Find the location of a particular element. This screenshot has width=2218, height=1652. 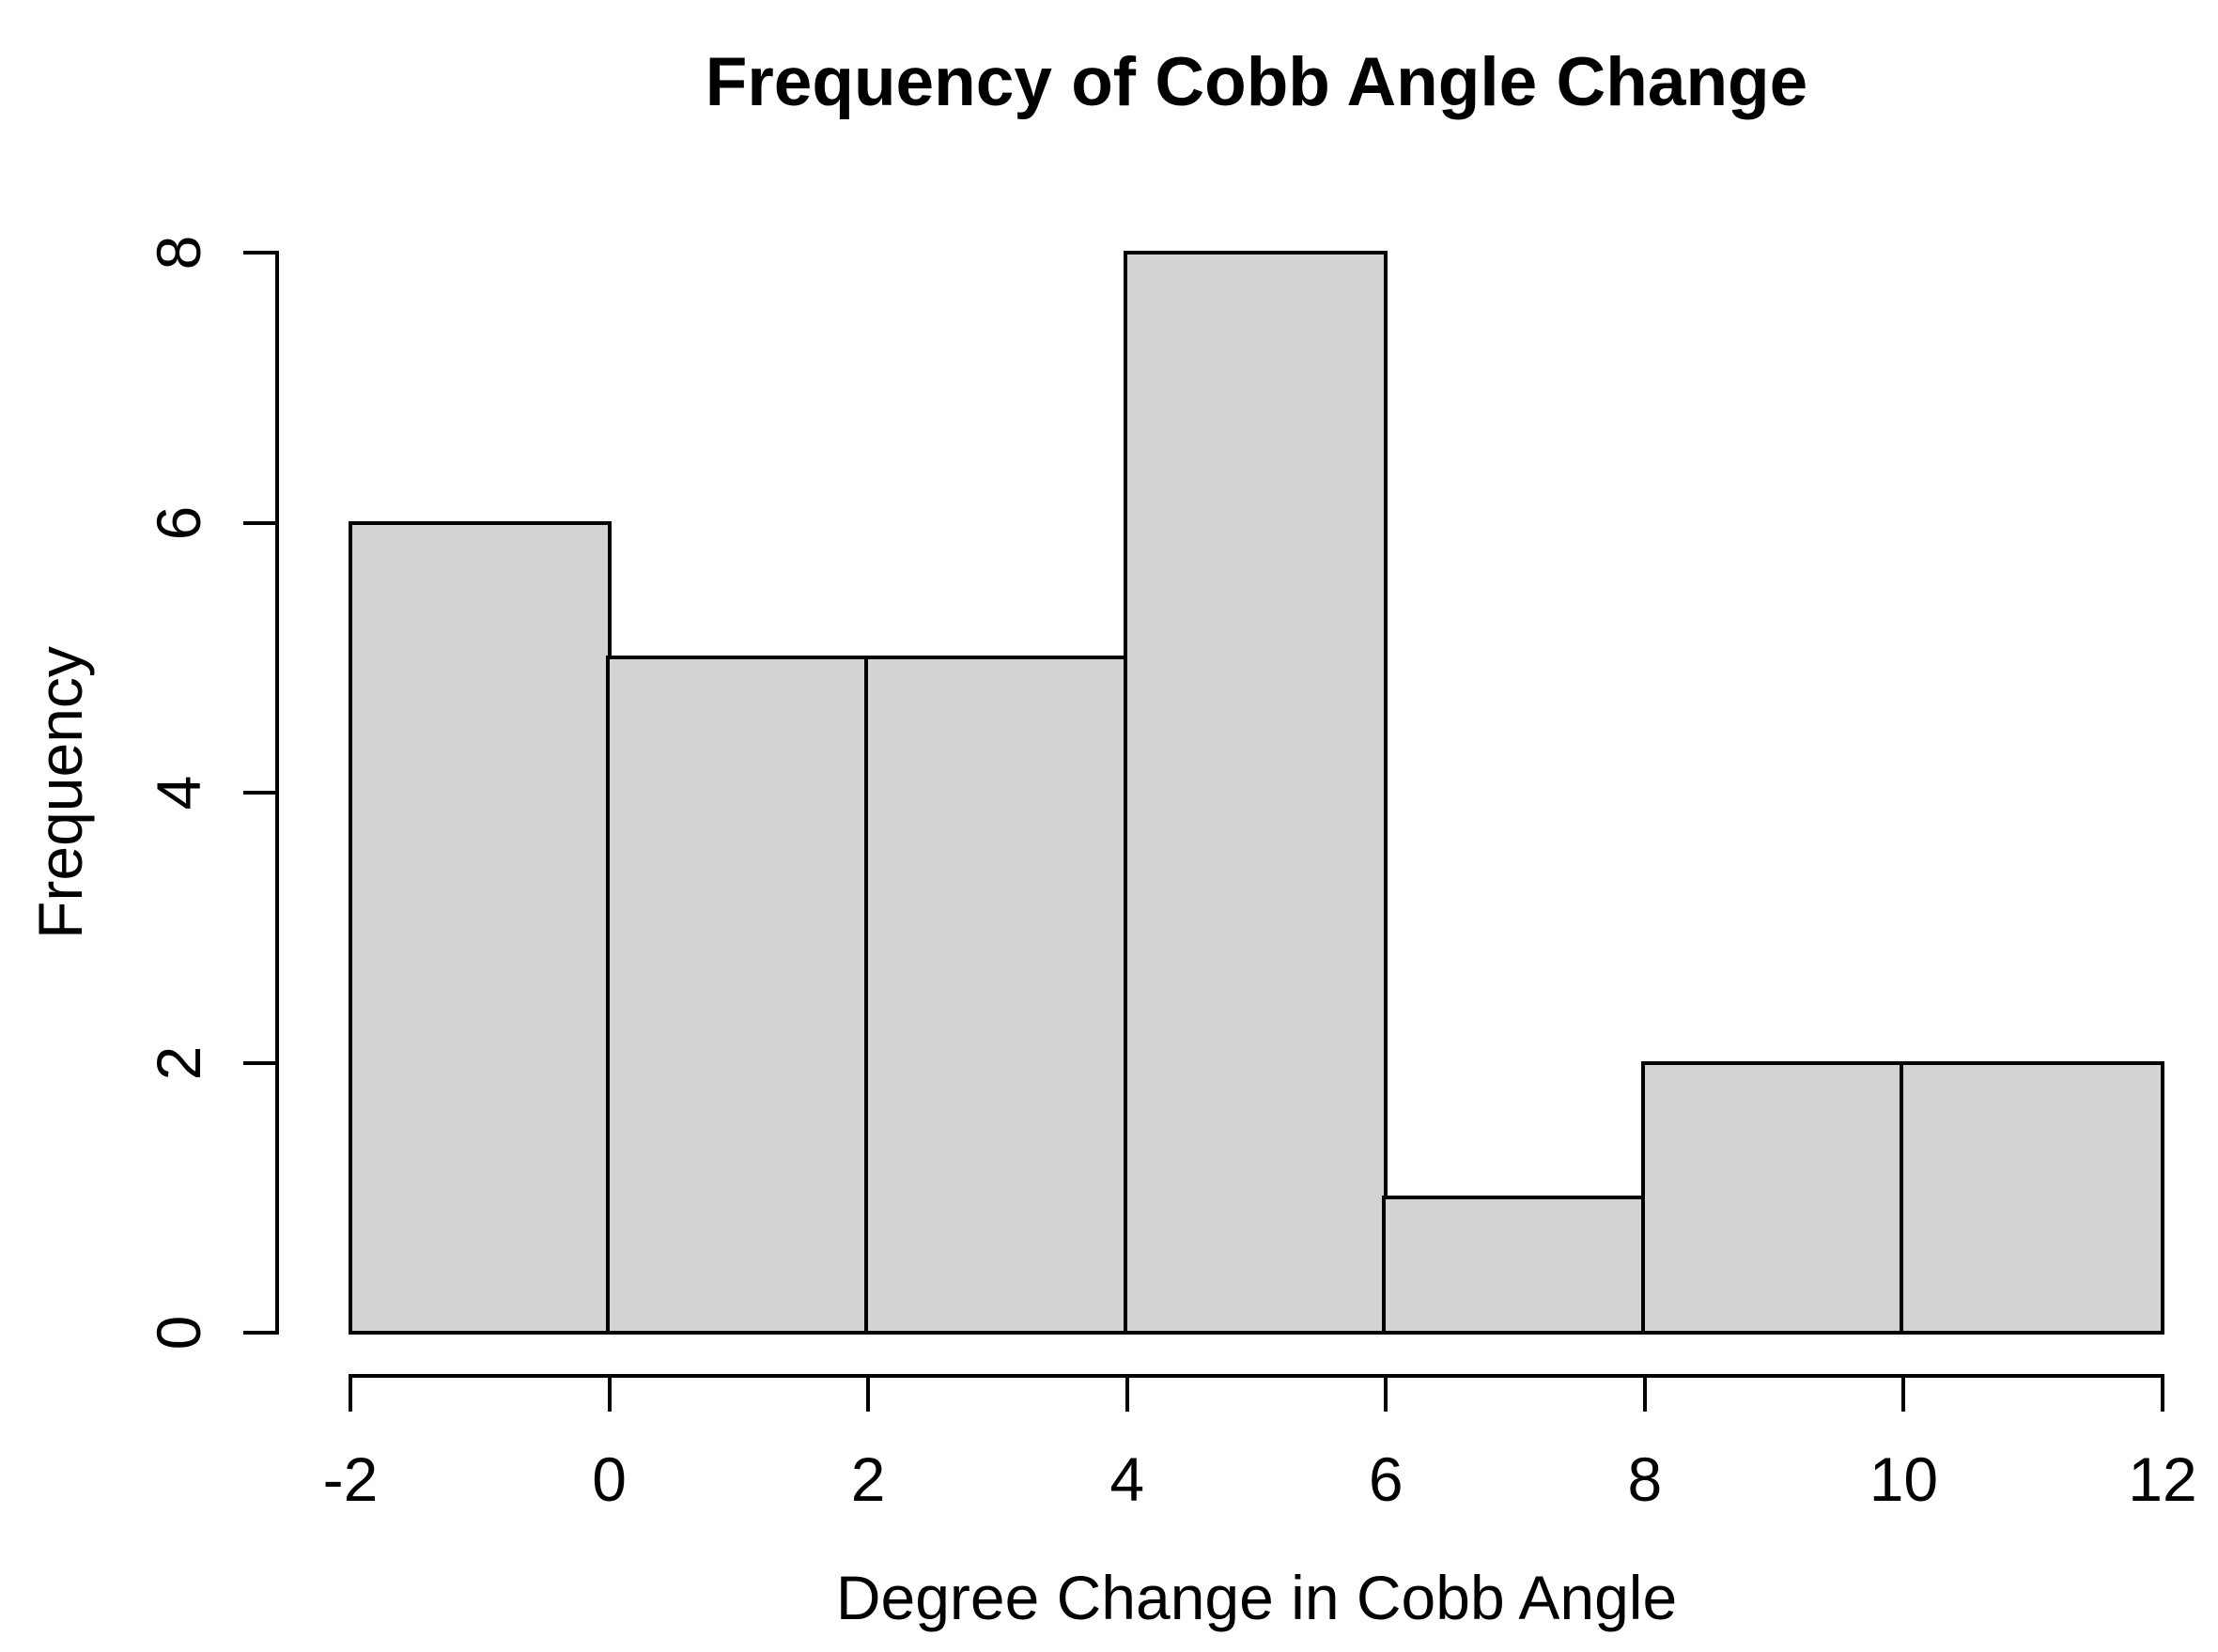

histogram-bar--2-to-0 is located at coordinates (481, 927).